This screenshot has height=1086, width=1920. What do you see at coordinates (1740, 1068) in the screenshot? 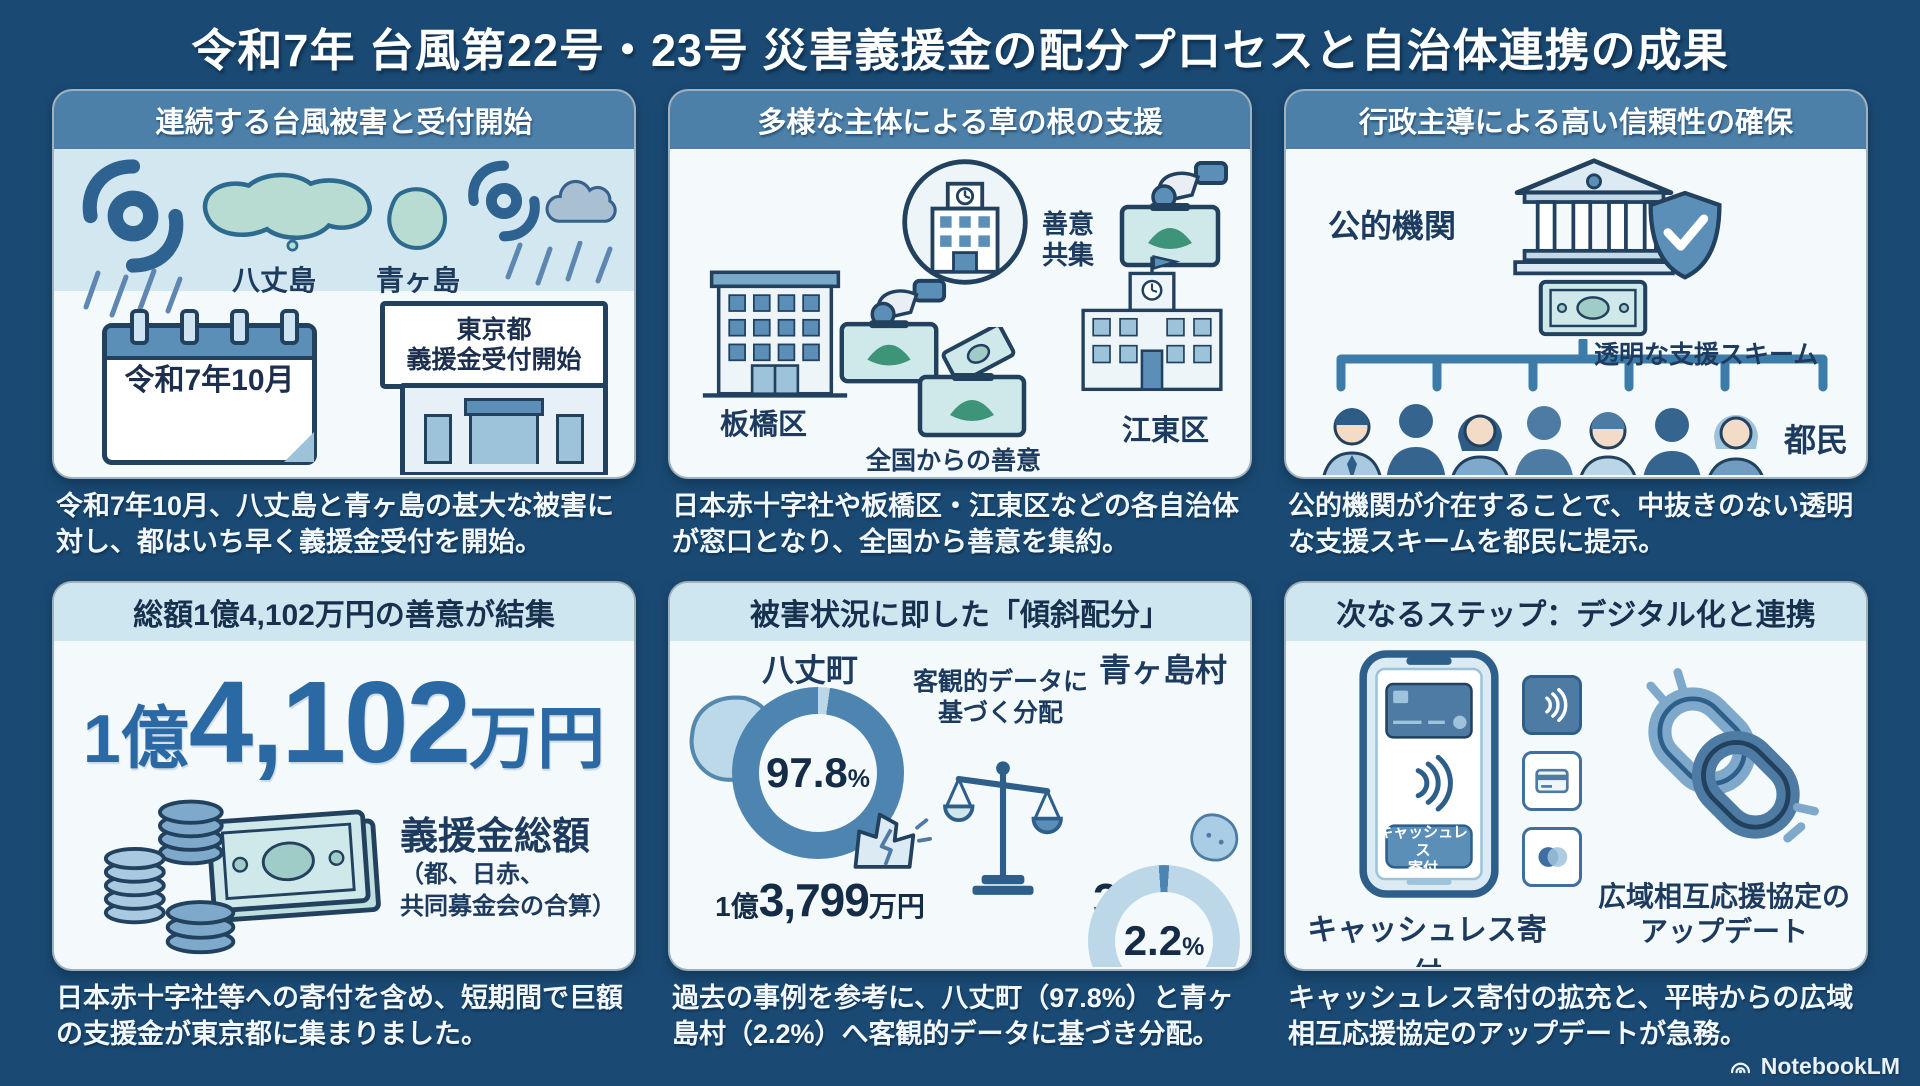
I see `notebooklm-icon` at bounding box center [1740, 1068].